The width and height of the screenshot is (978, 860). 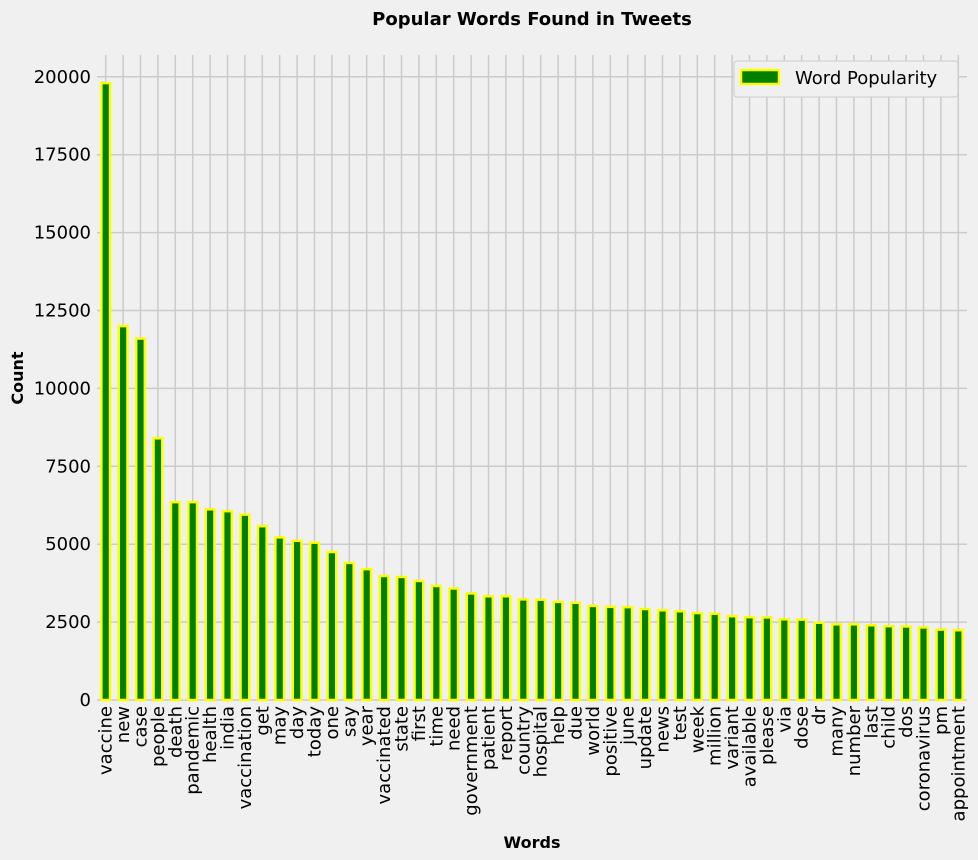 What do you see at coordinates (262, 613) in the screenshot?
I see `bar-get` at bounding box center [262, 613].